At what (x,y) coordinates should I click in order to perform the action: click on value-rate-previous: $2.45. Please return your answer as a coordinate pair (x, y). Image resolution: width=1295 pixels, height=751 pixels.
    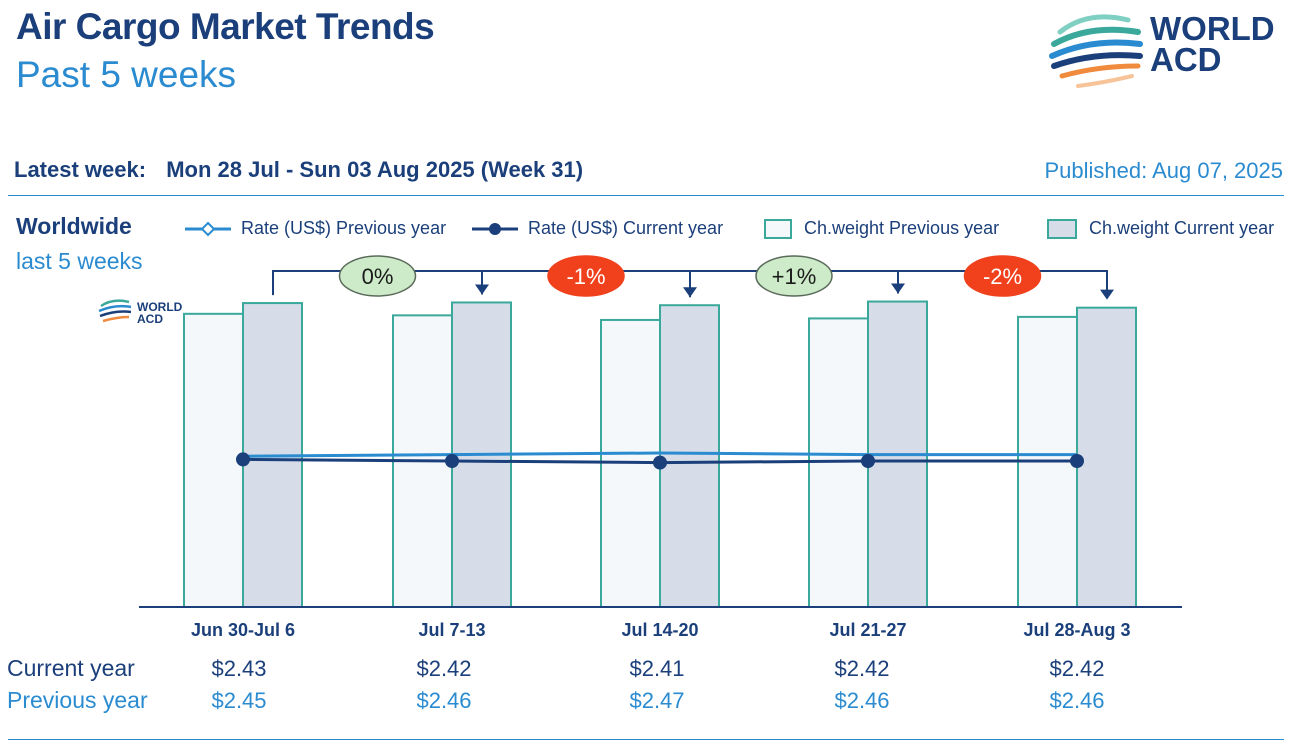
    Looking at the image, I should click on (239, 700).